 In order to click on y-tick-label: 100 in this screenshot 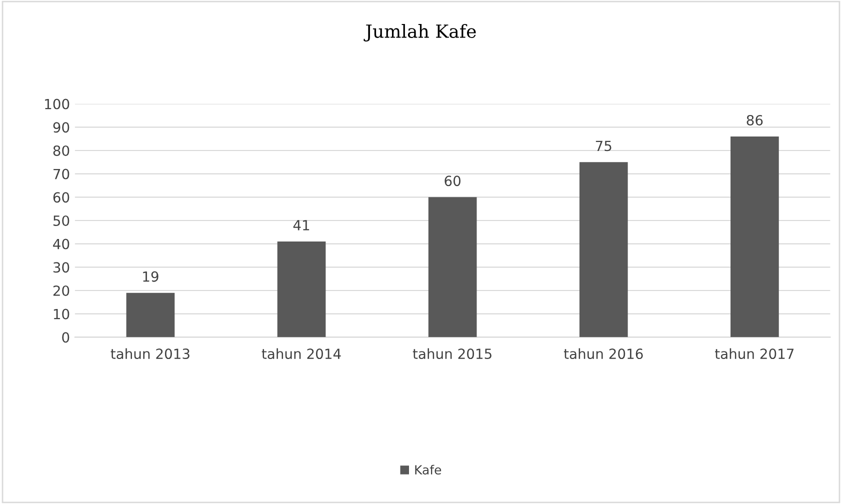, I will do `click(57, 104)`.